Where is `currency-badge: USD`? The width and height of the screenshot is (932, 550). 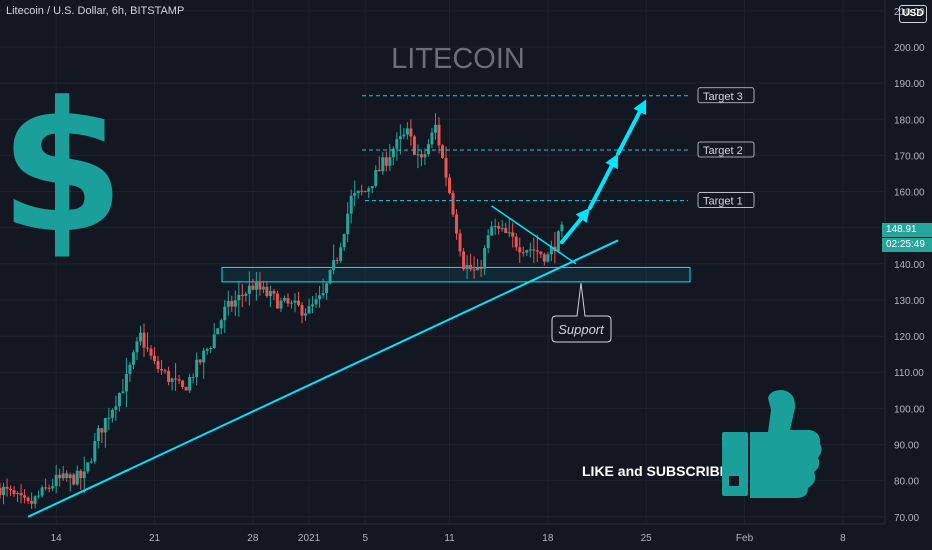 currency-badge: USD is located at coordinates (913, 14).